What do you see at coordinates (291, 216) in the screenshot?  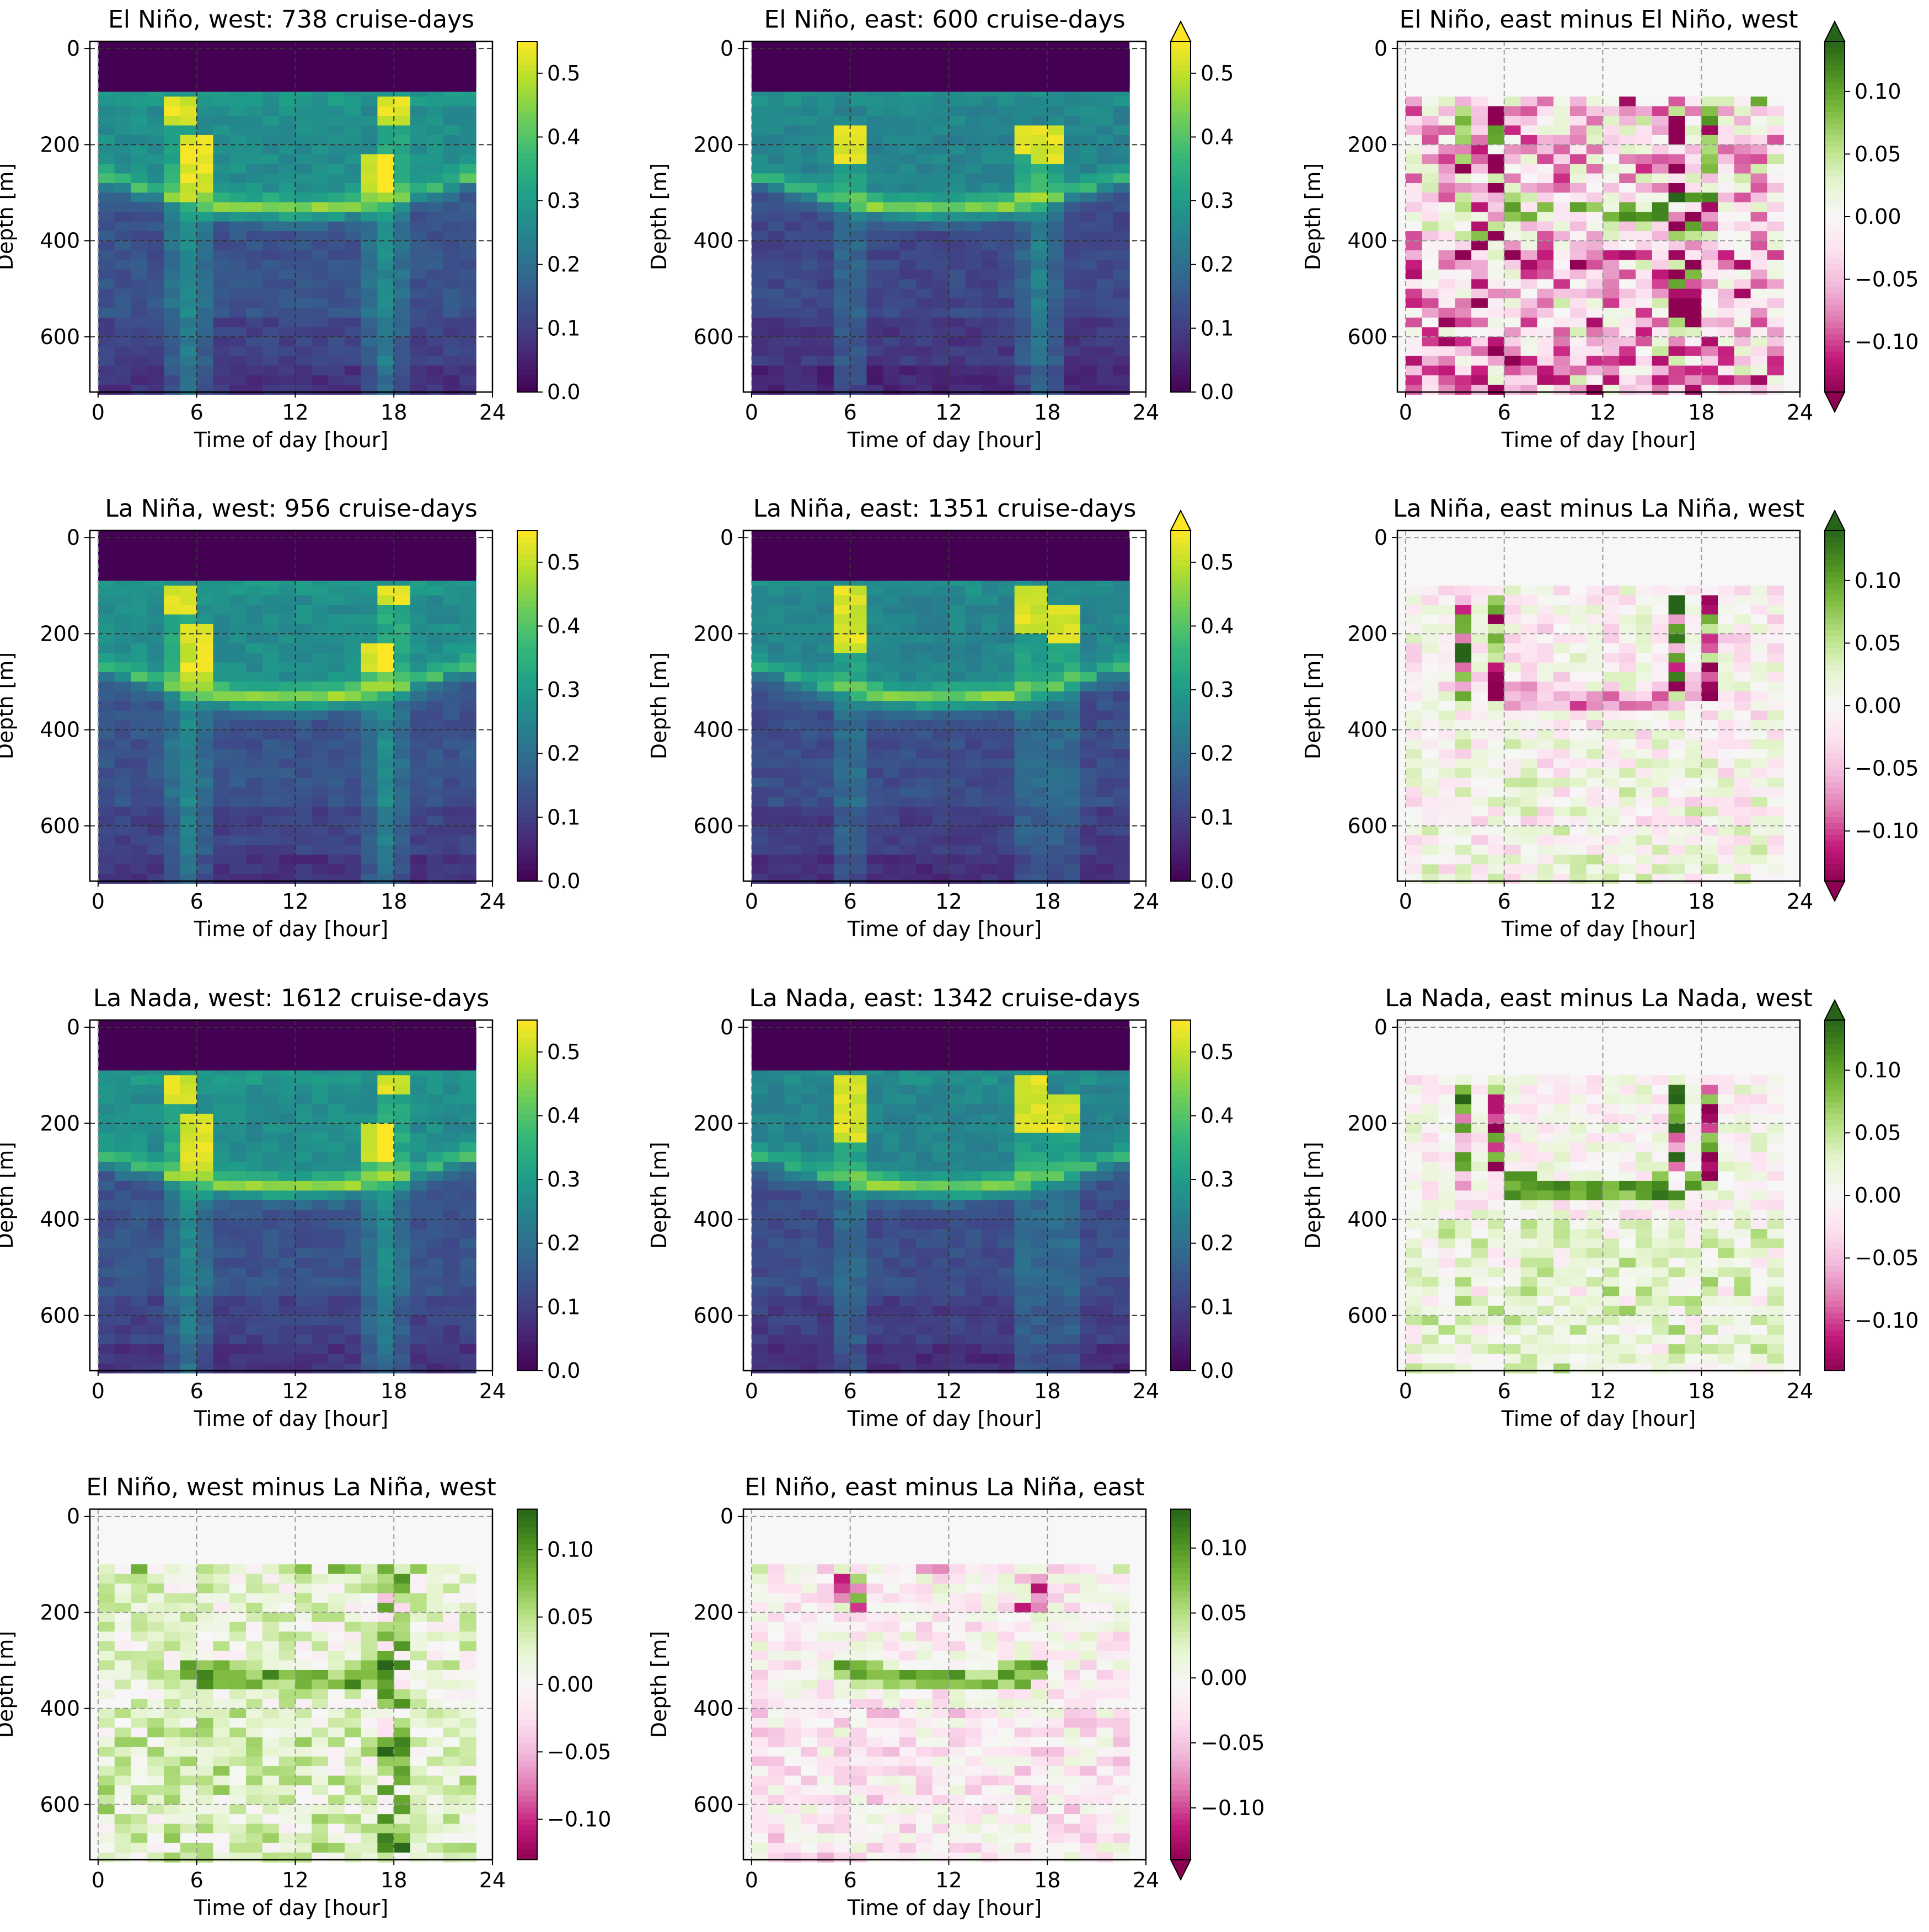 I see `axes-frame` at bounding box center [291, 216].